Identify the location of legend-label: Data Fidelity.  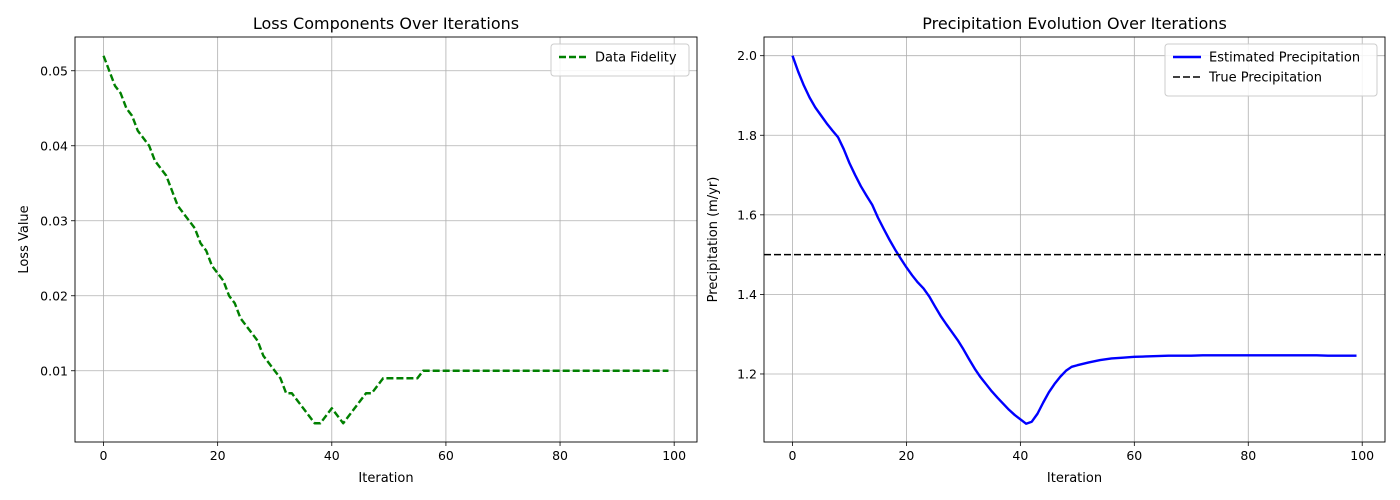
(636, 58).